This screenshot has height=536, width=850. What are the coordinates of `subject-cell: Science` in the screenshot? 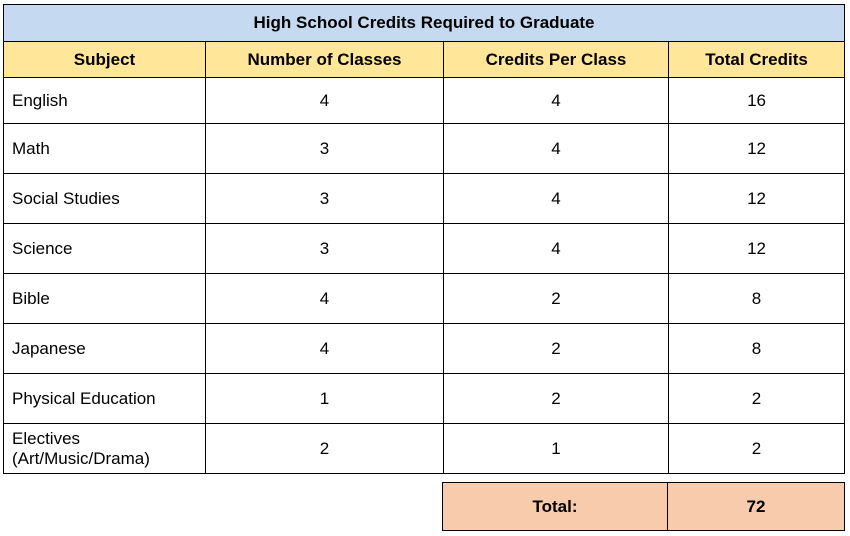 It's located at (104, 248).